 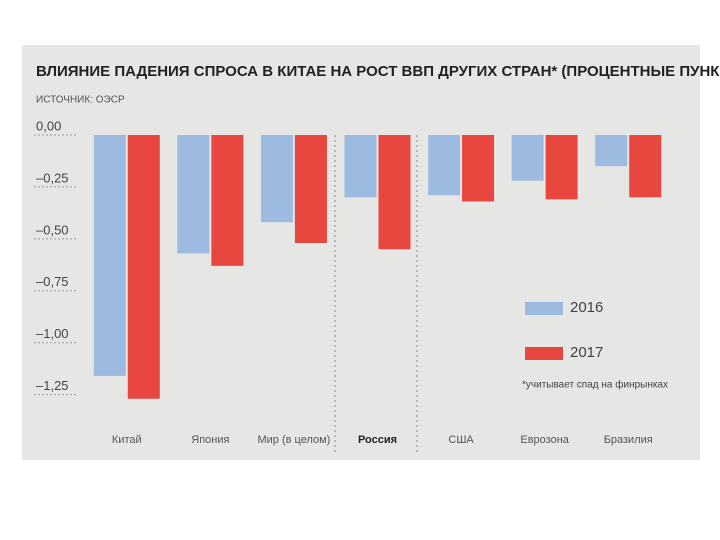 I want to click on y-tick-label: –0,75, so click(x=52, y=281).